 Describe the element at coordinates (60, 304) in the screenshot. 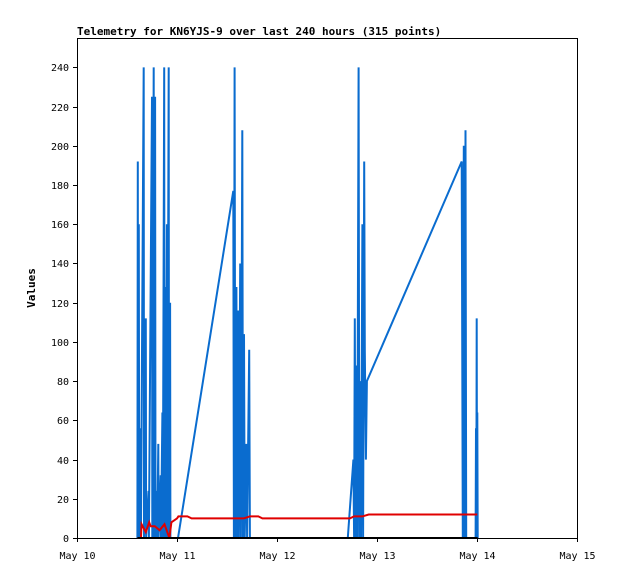

I see `y-tick-label: 120` at that location.